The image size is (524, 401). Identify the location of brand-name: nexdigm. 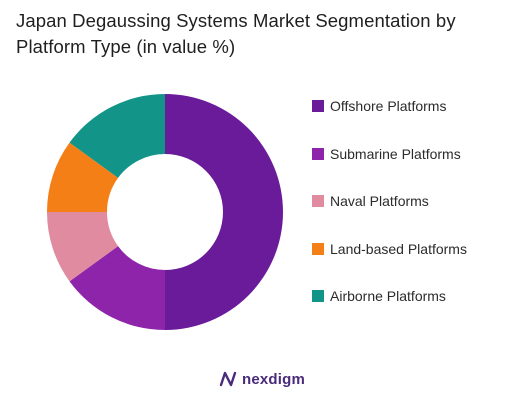
(273, 379).